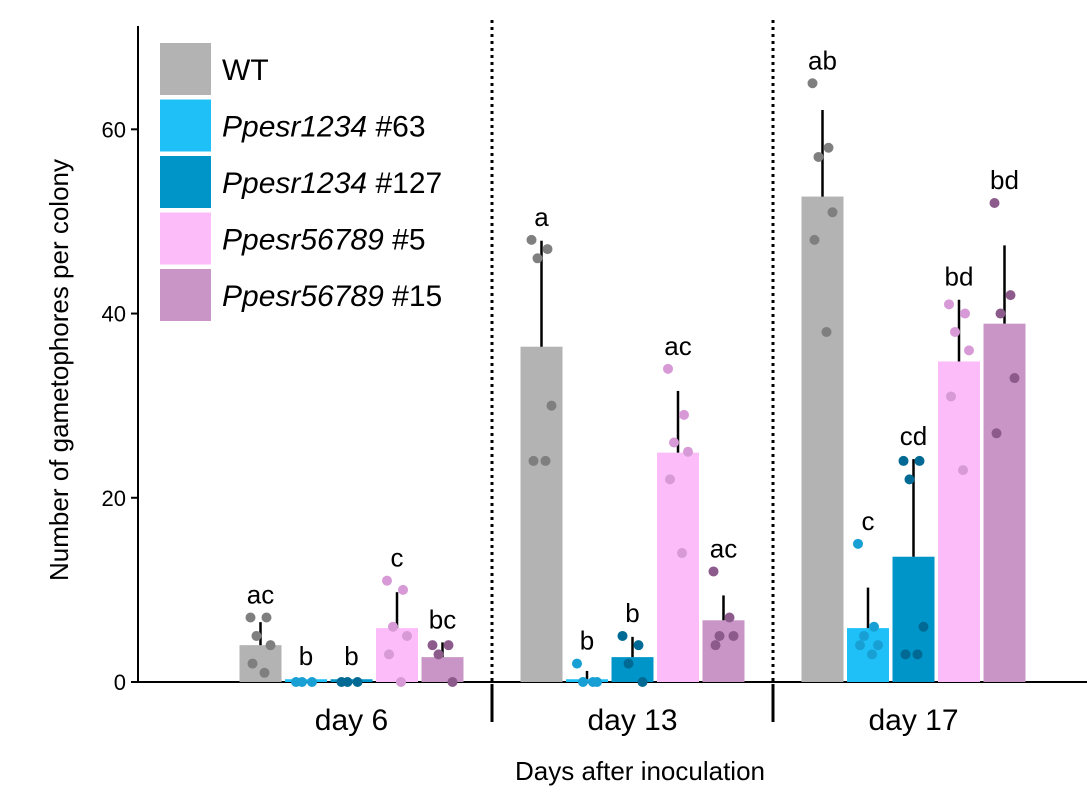  Describe the element at coordinates (324, 127) in the screenshot. I see `legend-label: Ppesr1234 #63` at that location.